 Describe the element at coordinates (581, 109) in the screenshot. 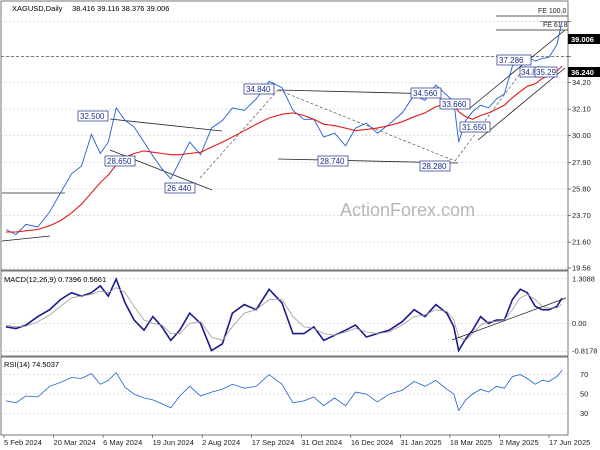

I see `price-tick-label: 32.10` at that location.